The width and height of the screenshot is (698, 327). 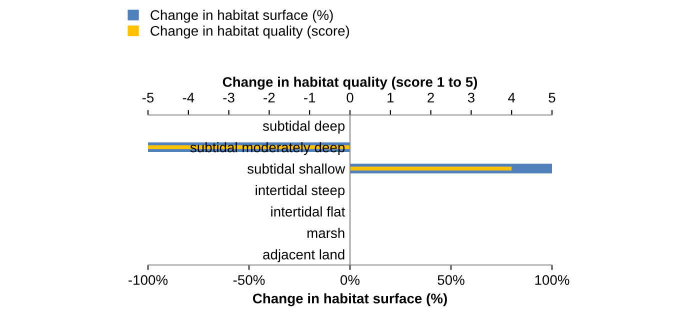 What do you see at coordinates (300, 191) in the screenshot?
I see `y-tick-label: intertidal steep` at bounding box center [300, 191].